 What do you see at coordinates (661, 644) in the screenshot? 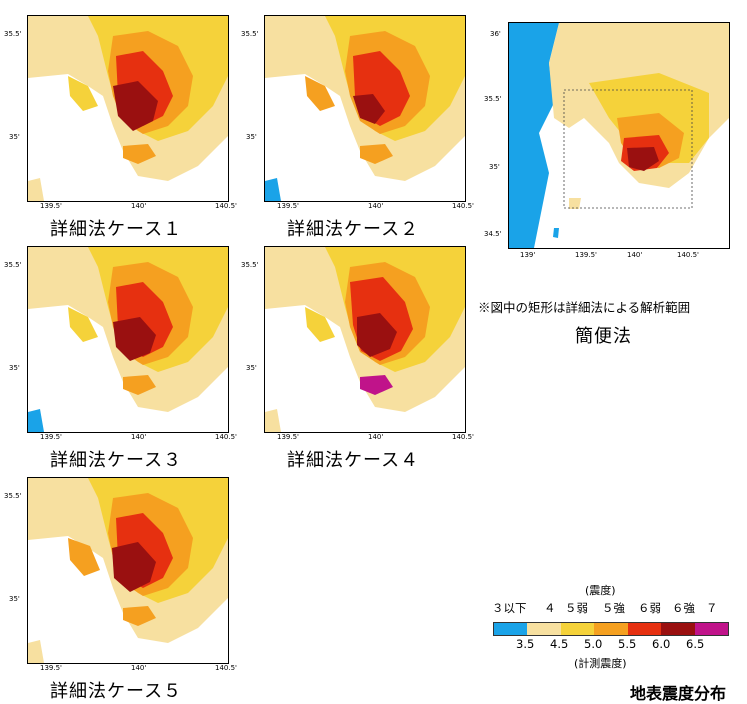
I see `legend-threshold: 6.0` at bounding box center [661, 644].